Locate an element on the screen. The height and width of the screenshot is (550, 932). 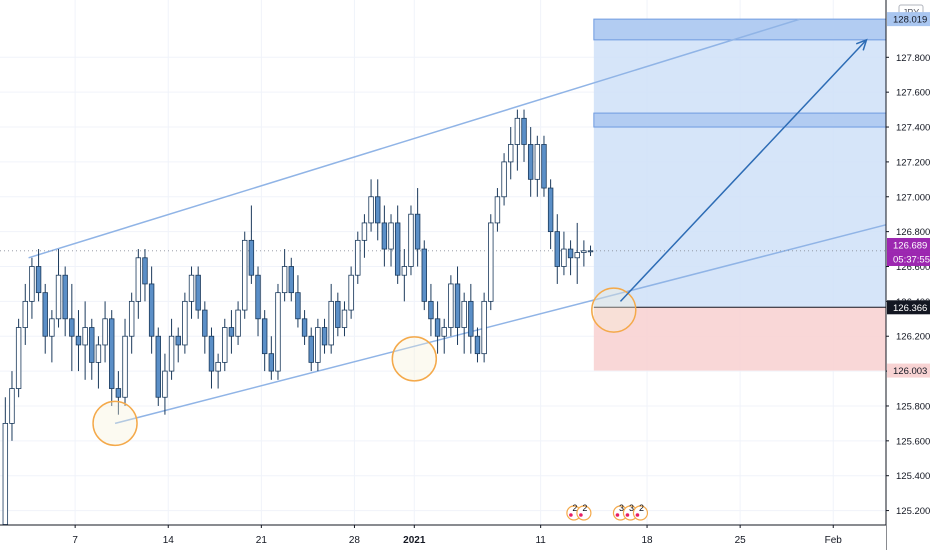
price-tag-target is located at coordinates (908, 19).